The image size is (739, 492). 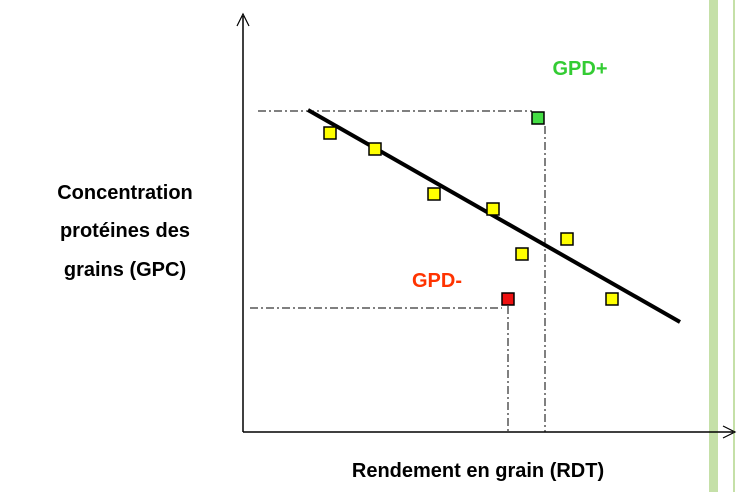 What do you see at coordinates (478, 471) in the screenshot?
I see `x-axis-label: Rendement en grain (RDT)` at bounding box center [478, 471].